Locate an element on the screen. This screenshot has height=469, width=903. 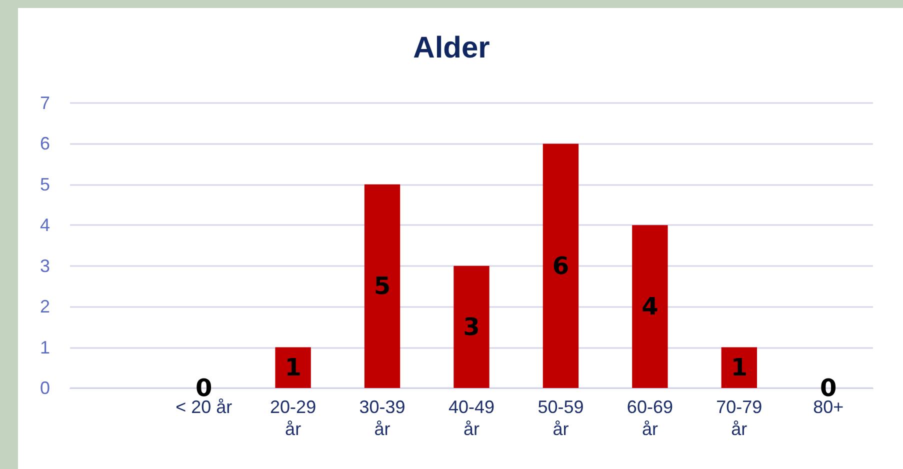
x-tick-label: 70-79 år is located at coordinates (739, 418).